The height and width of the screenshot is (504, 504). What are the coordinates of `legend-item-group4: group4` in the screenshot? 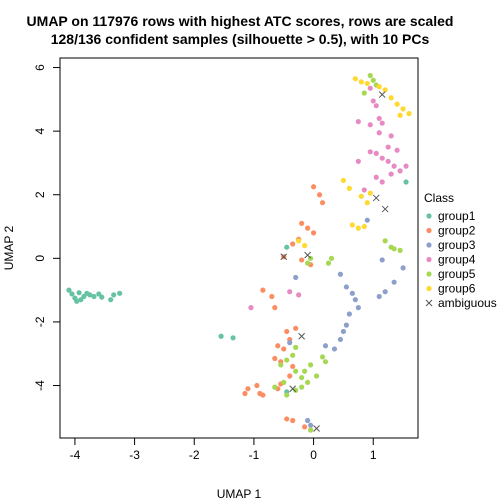 It's located at (451, 260).